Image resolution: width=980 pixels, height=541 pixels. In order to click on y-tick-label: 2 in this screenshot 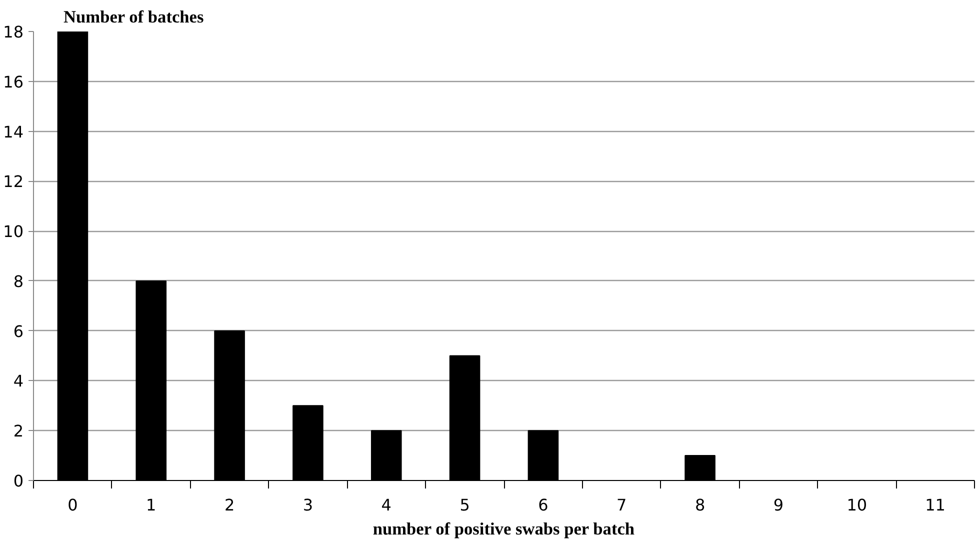, I will do `click(18, 431)`.